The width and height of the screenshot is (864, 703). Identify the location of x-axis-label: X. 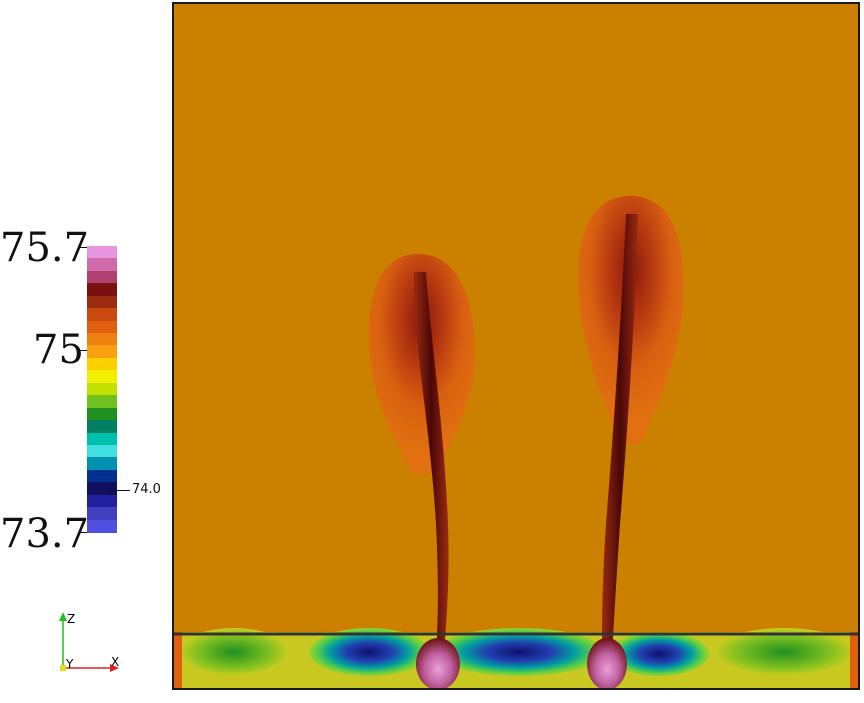
(115, 662).